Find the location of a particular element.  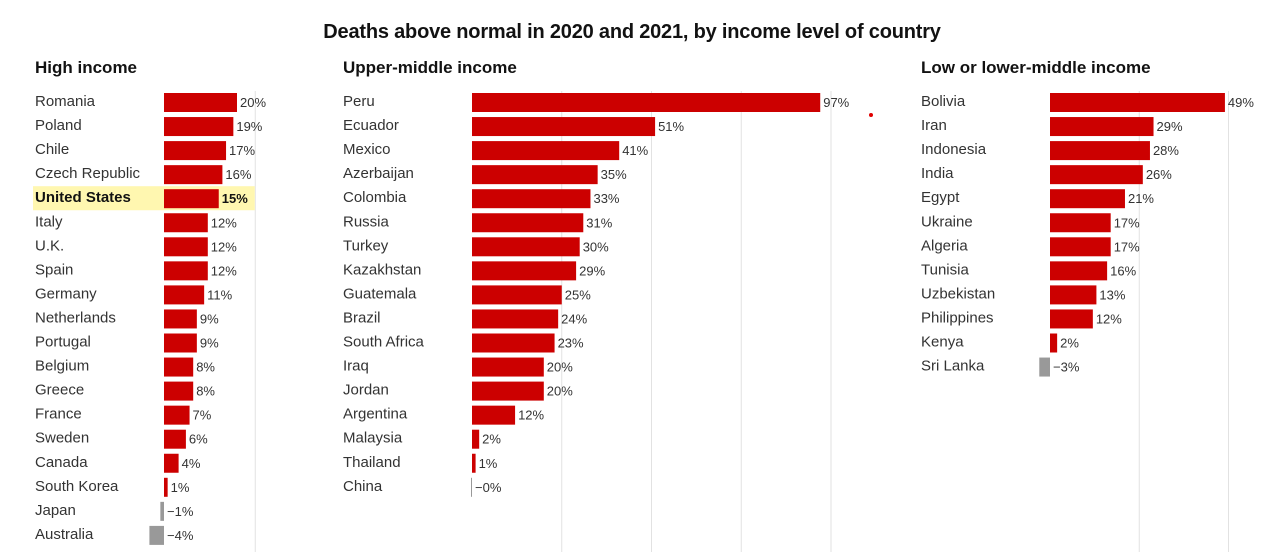

country-label: China is located at coordinates (363, 486).